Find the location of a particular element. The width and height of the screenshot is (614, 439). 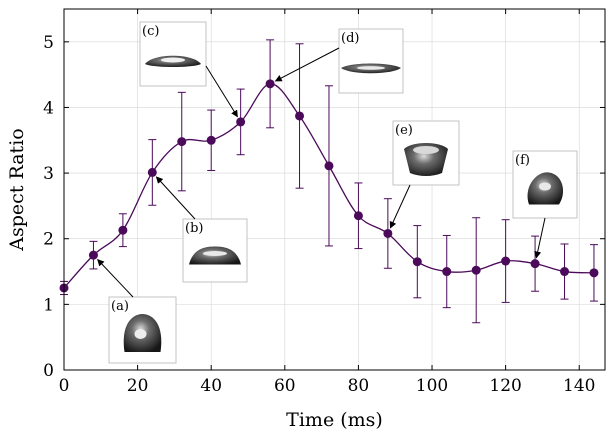

inset-label: (c) is located at coordinates (150, 31).